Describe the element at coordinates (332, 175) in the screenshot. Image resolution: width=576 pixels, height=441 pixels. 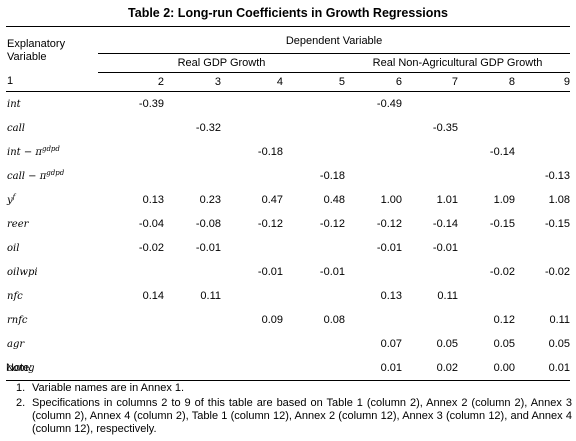
I see `coefficient-cell: -0.18` at that location.